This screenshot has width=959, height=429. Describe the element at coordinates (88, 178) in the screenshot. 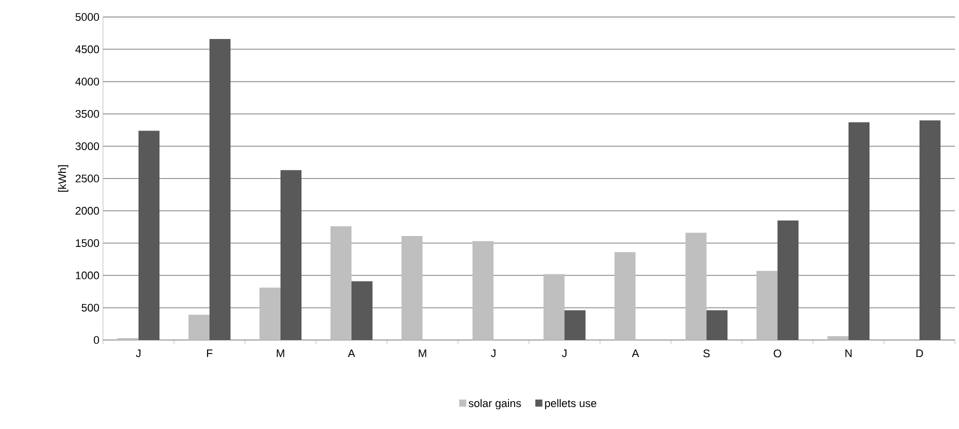

I see `y-tick-label: 2500` at that location.